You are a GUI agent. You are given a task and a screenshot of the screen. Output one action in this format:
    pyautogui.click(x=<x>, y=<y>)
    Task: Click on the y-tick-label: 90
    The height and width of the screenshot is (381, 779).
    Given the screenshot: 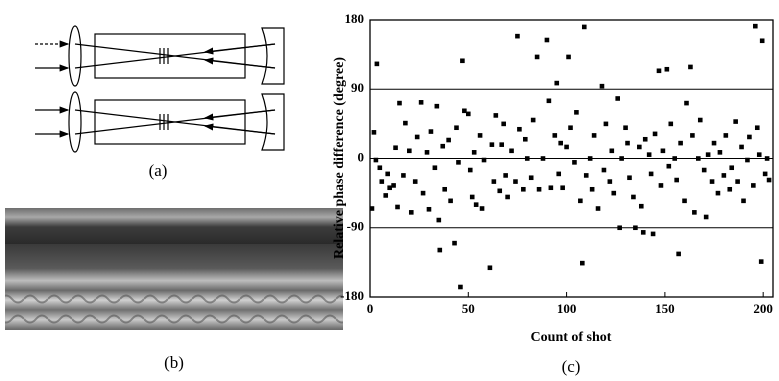 What is the action you would take?
    pyautogui.click(x=357, y=87)
    